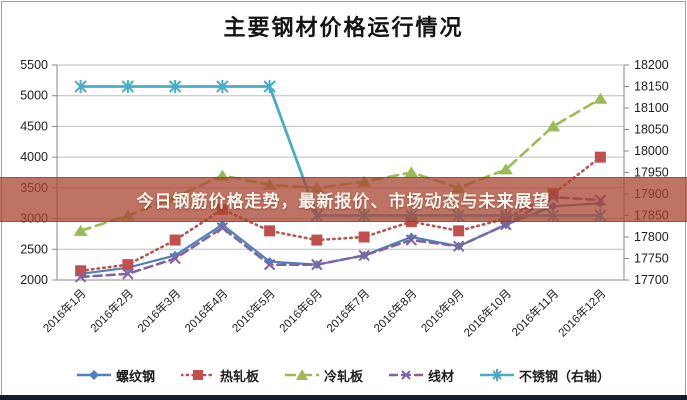  I want to click on overlay-banner: 今日钢筋价格走势，最新报价、市场动态与未来展望, so click(343, 199).